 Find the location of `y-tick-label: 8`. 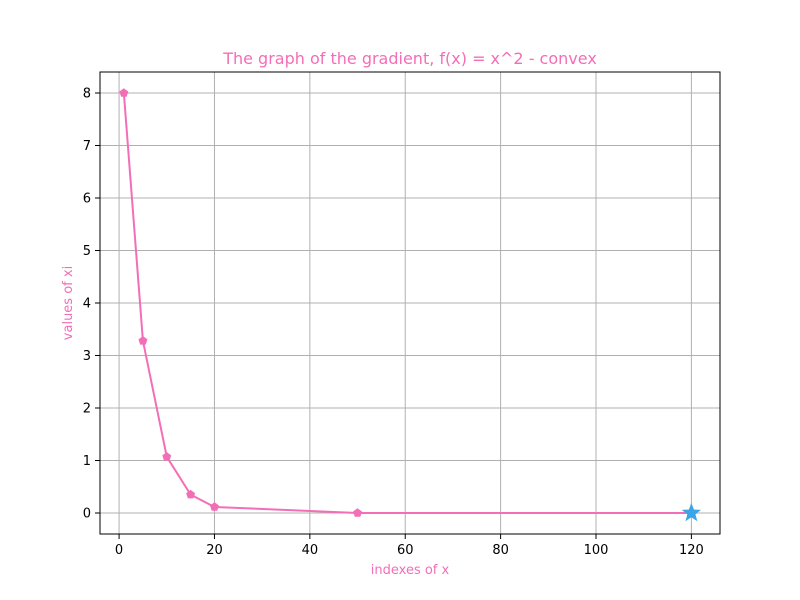

y-tick-label: 8 is located at coordinates (87, 94).